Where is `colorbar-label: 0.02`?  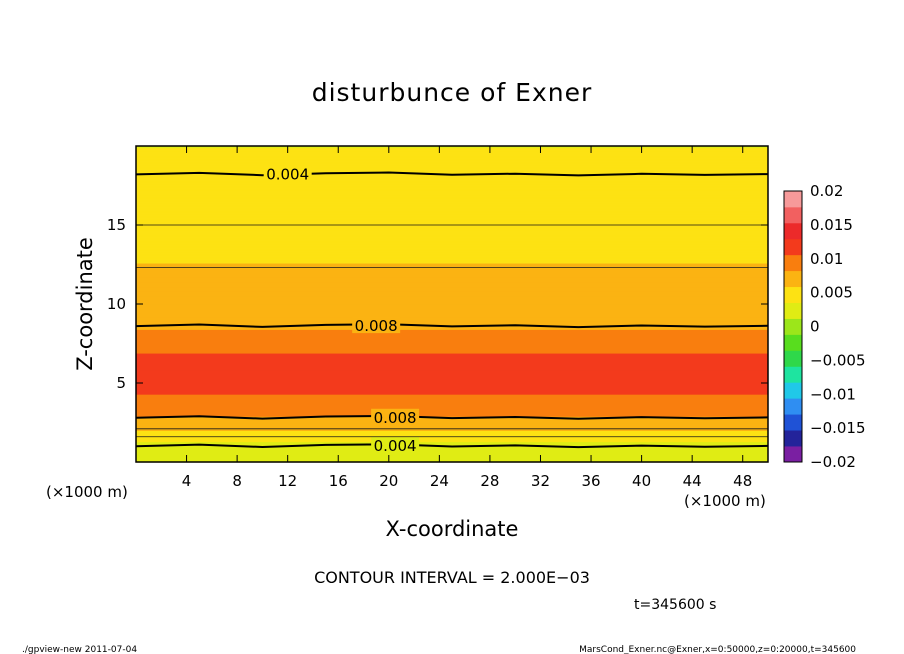
colorbar-label: 0.02 is located at coordinates (826, 191).